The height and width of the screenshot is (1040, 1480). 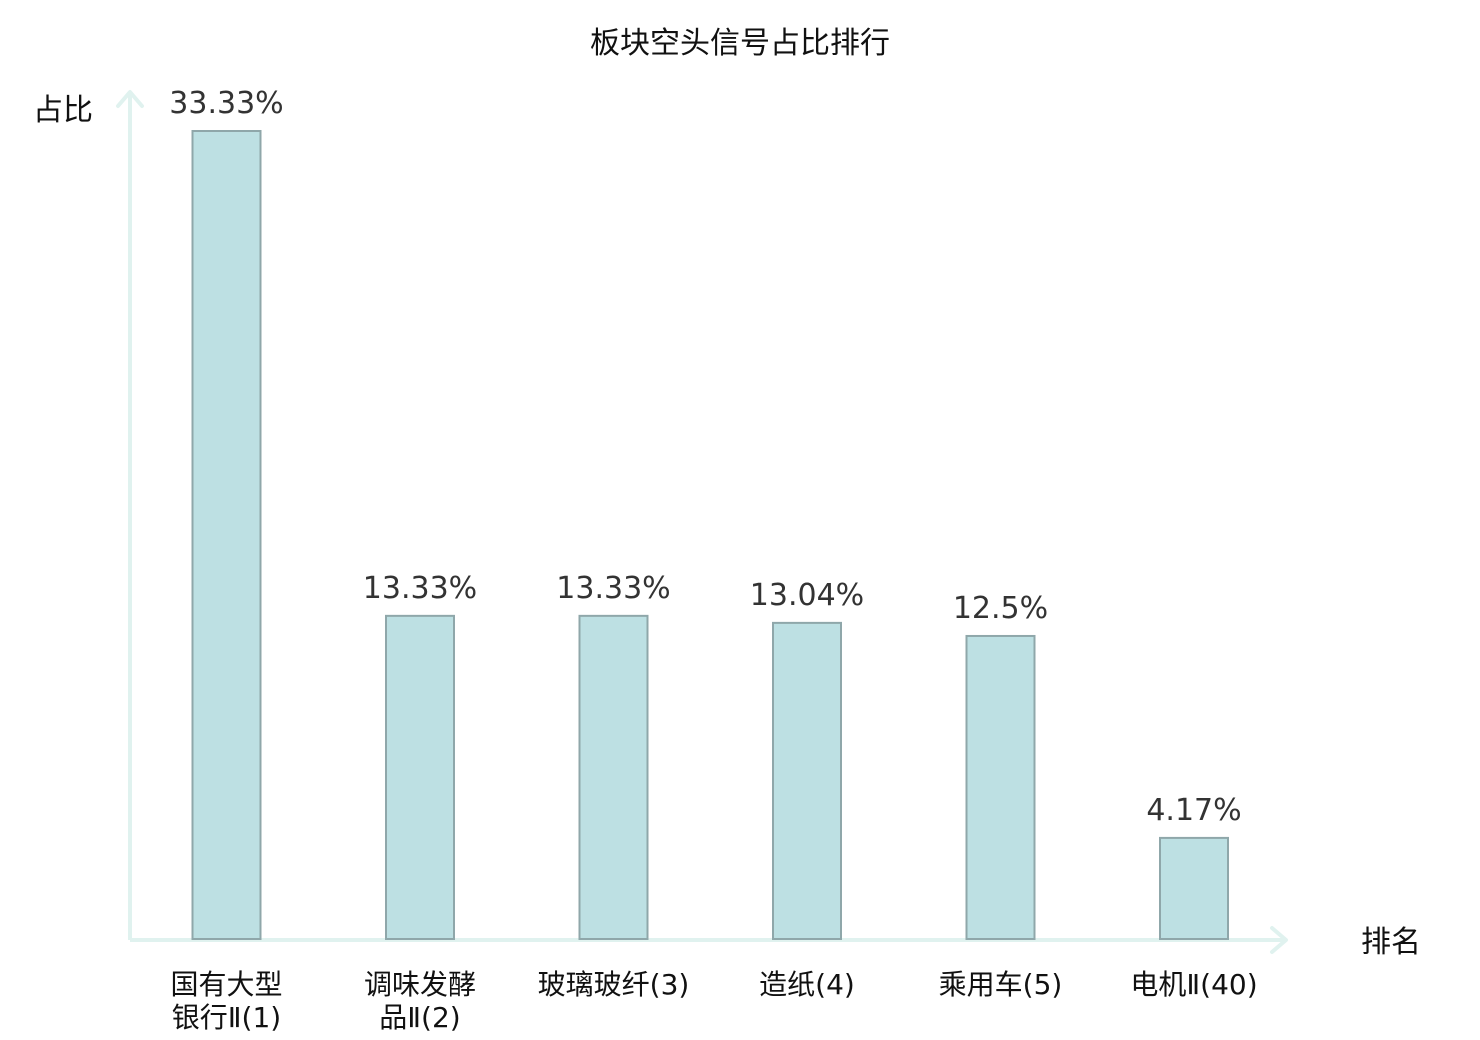 I want to click on category-label-1-line-2: 银行Ⅱ(1), so click(x=226, y=1017).